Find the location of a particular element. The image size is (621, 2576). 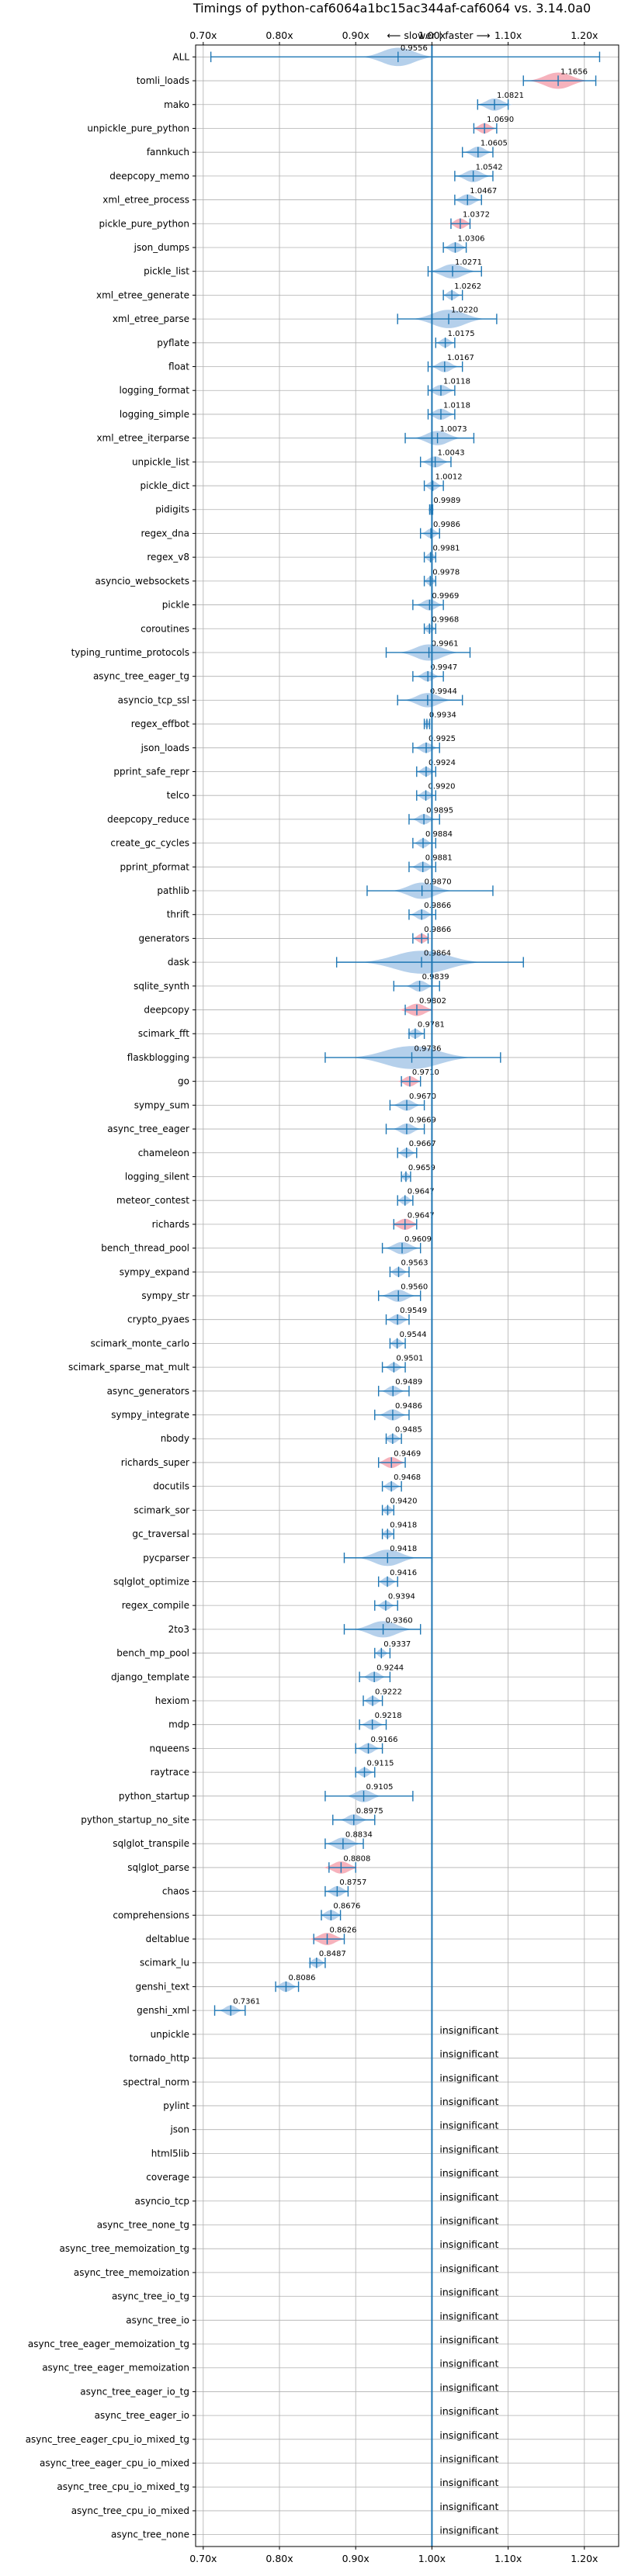

category-label: nbody is located at coordinates (175, 1438).